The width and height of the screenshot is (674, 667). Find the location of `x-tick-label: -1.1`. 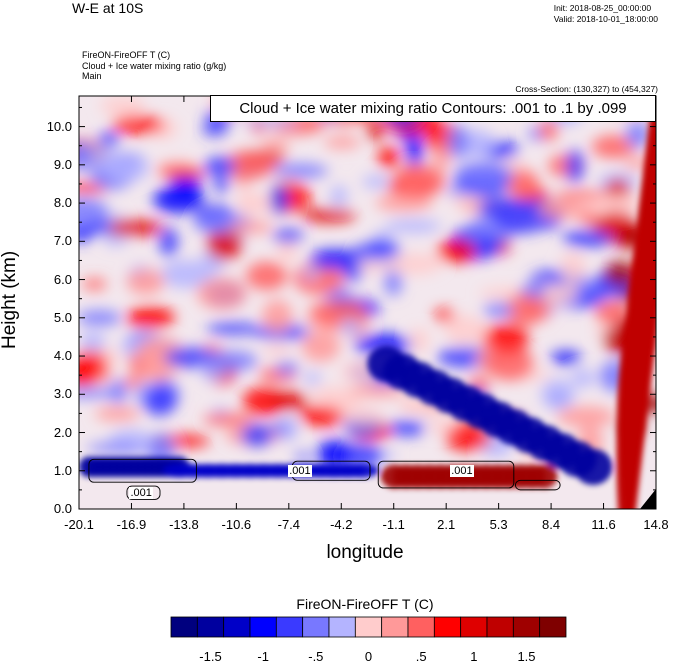

x-tick-label: -1.1 is located at coordinates (393, 524).